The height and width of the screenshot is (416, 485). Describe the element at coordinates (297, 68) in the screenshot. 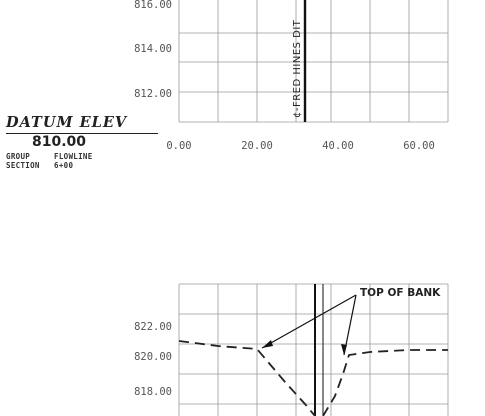

I see `centerline-label: ¢-FRED HINES DIT` at that location.